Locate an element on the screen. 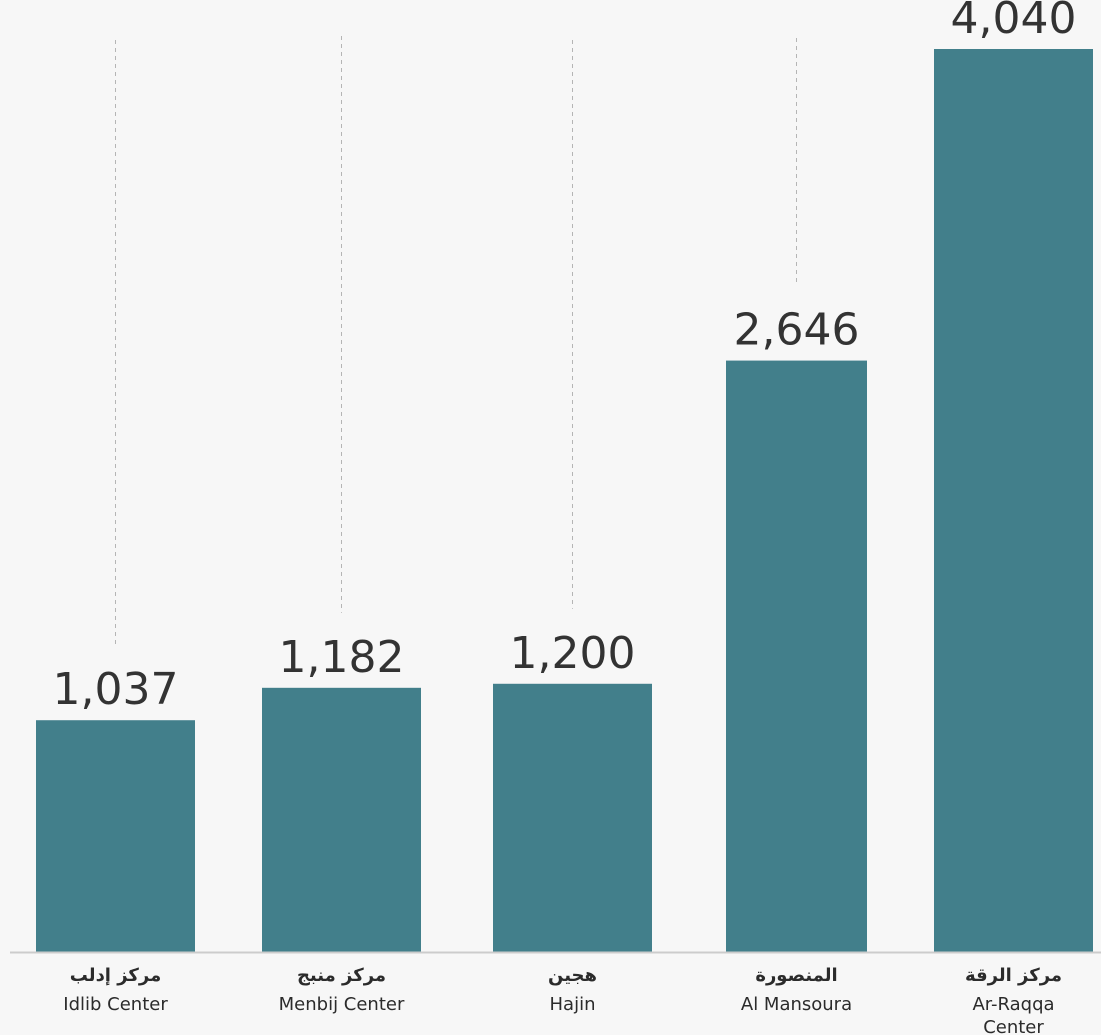  value-label: 1,037 is located at coordinates (116, 689).